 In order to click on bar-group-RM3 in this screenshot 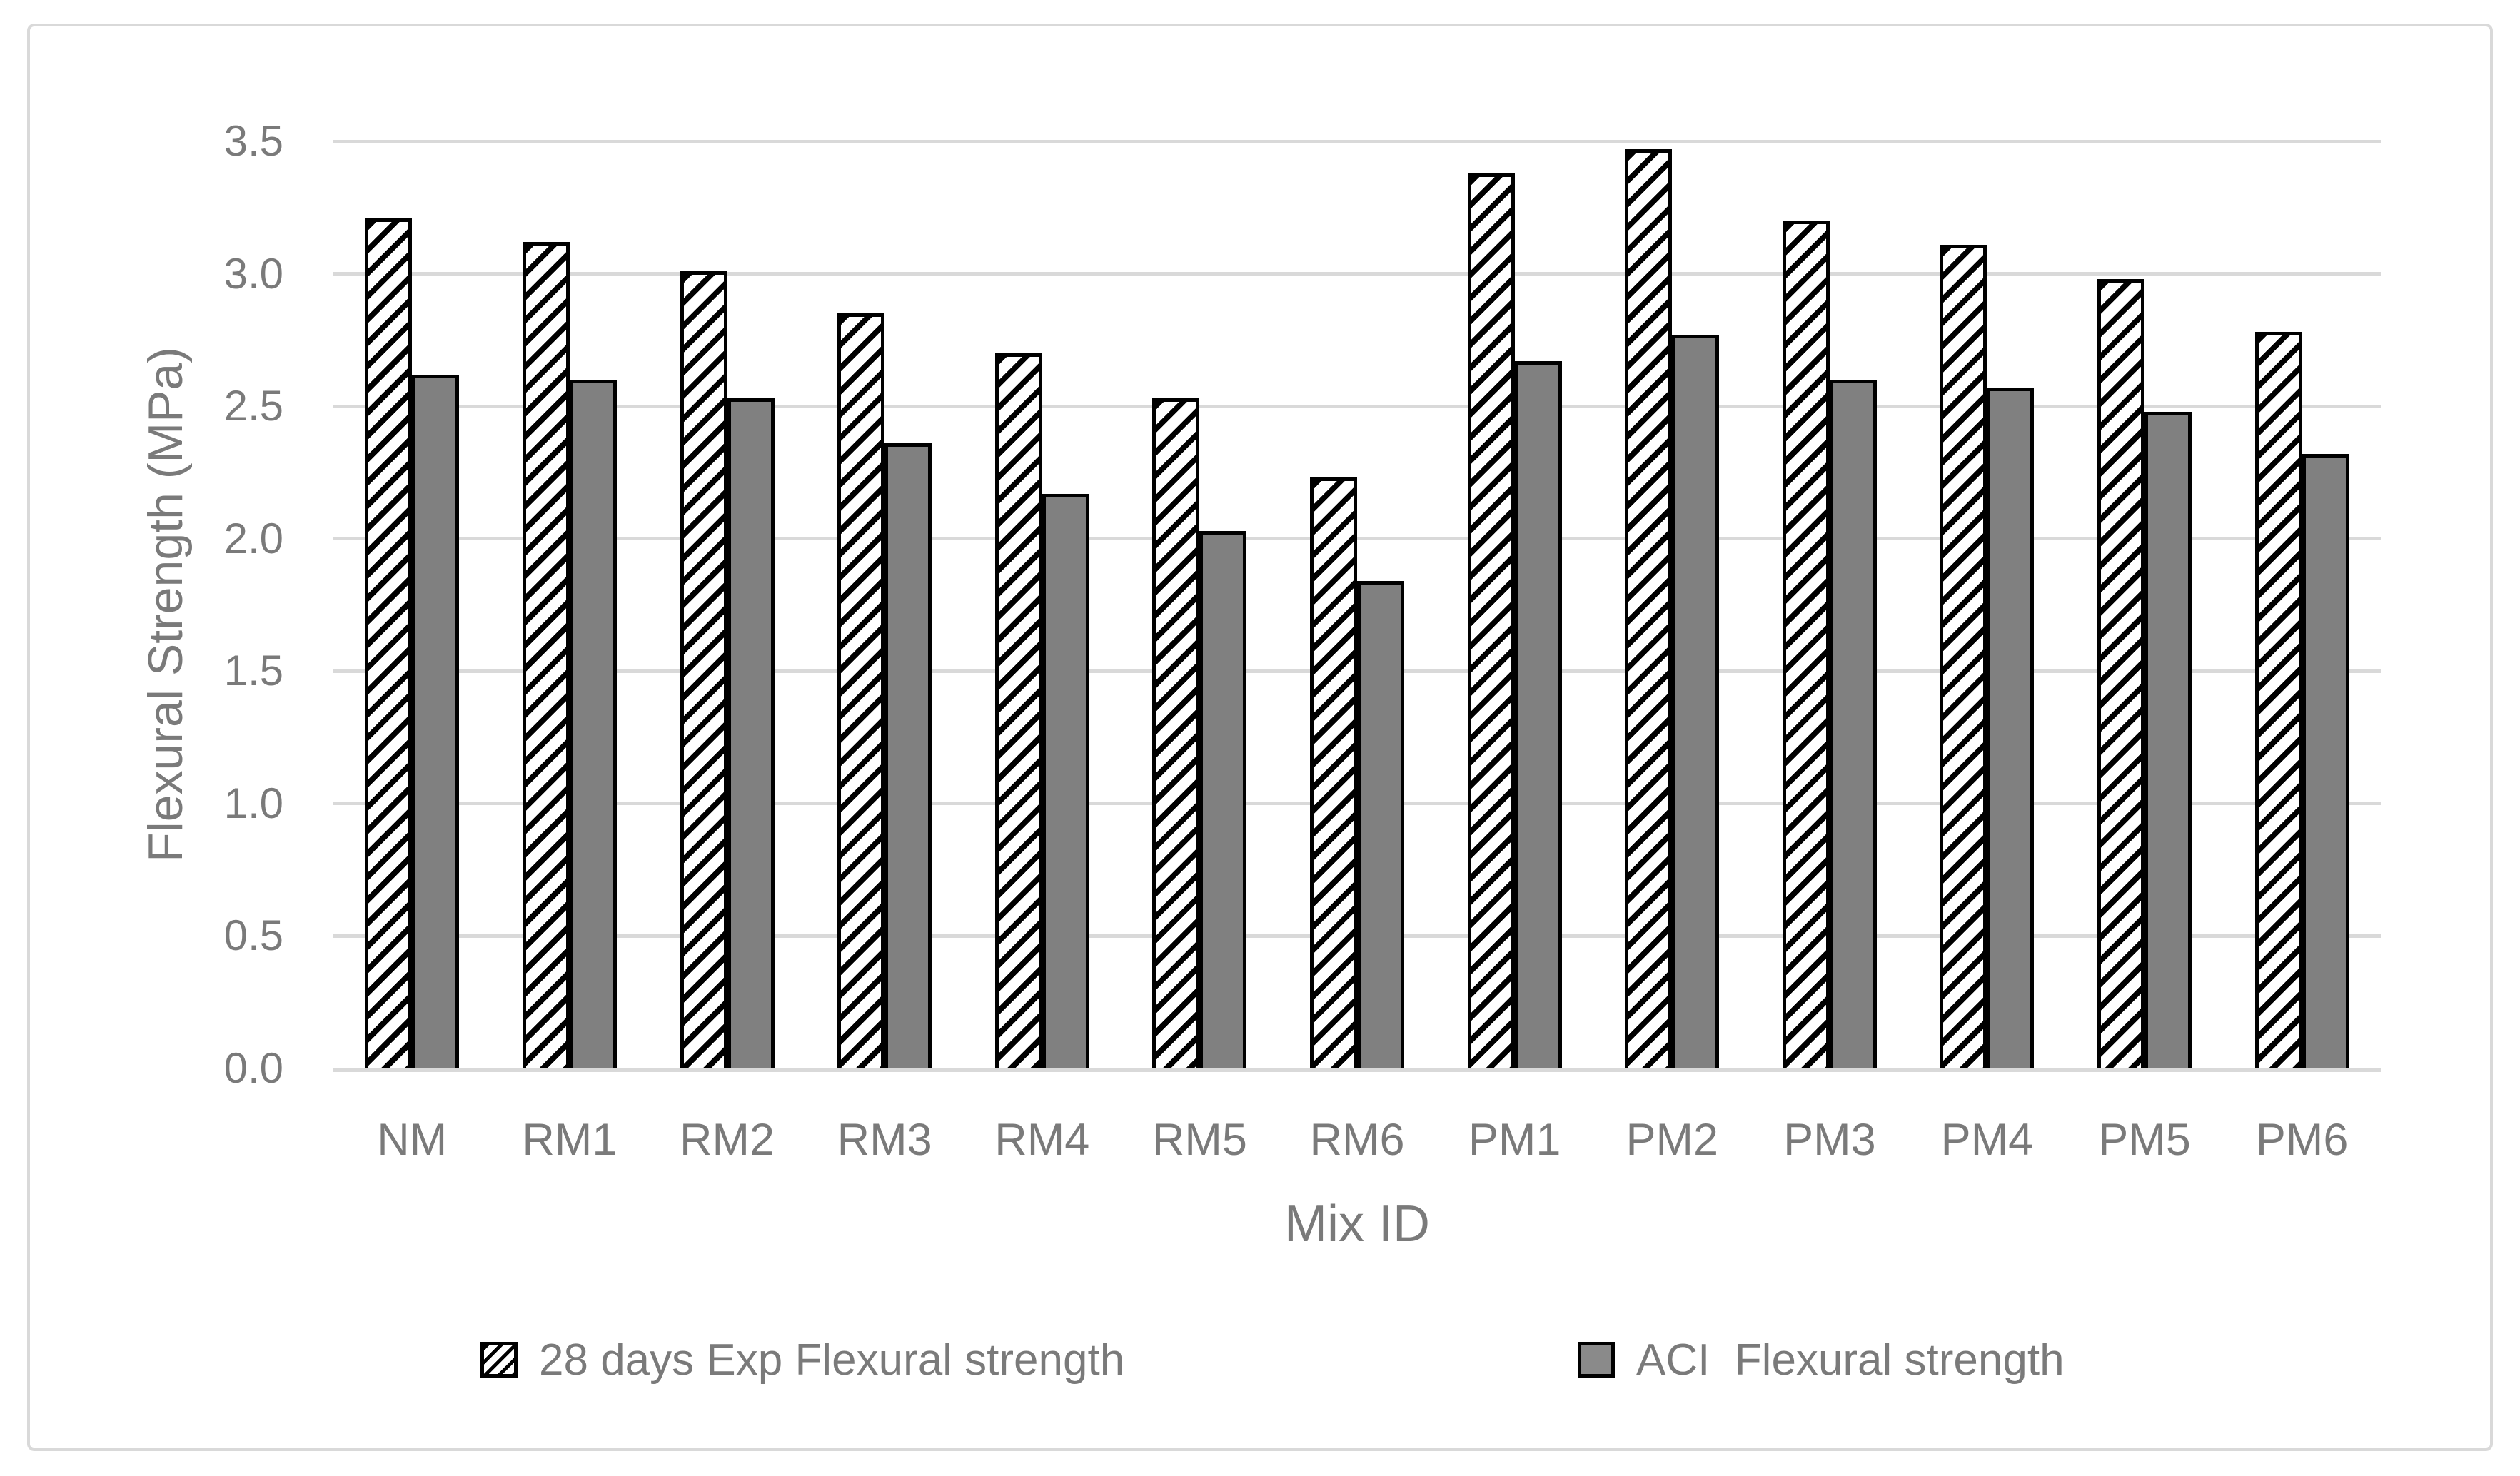, I will do `click(885, 604)`.